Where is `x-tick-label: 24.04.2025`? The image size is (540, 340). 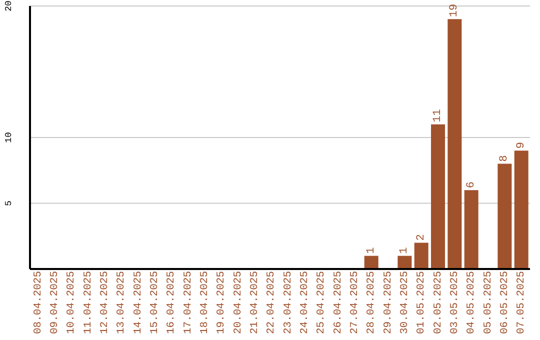
x-tick-label: 24.04.2025 is located at coordinates (305, 302).